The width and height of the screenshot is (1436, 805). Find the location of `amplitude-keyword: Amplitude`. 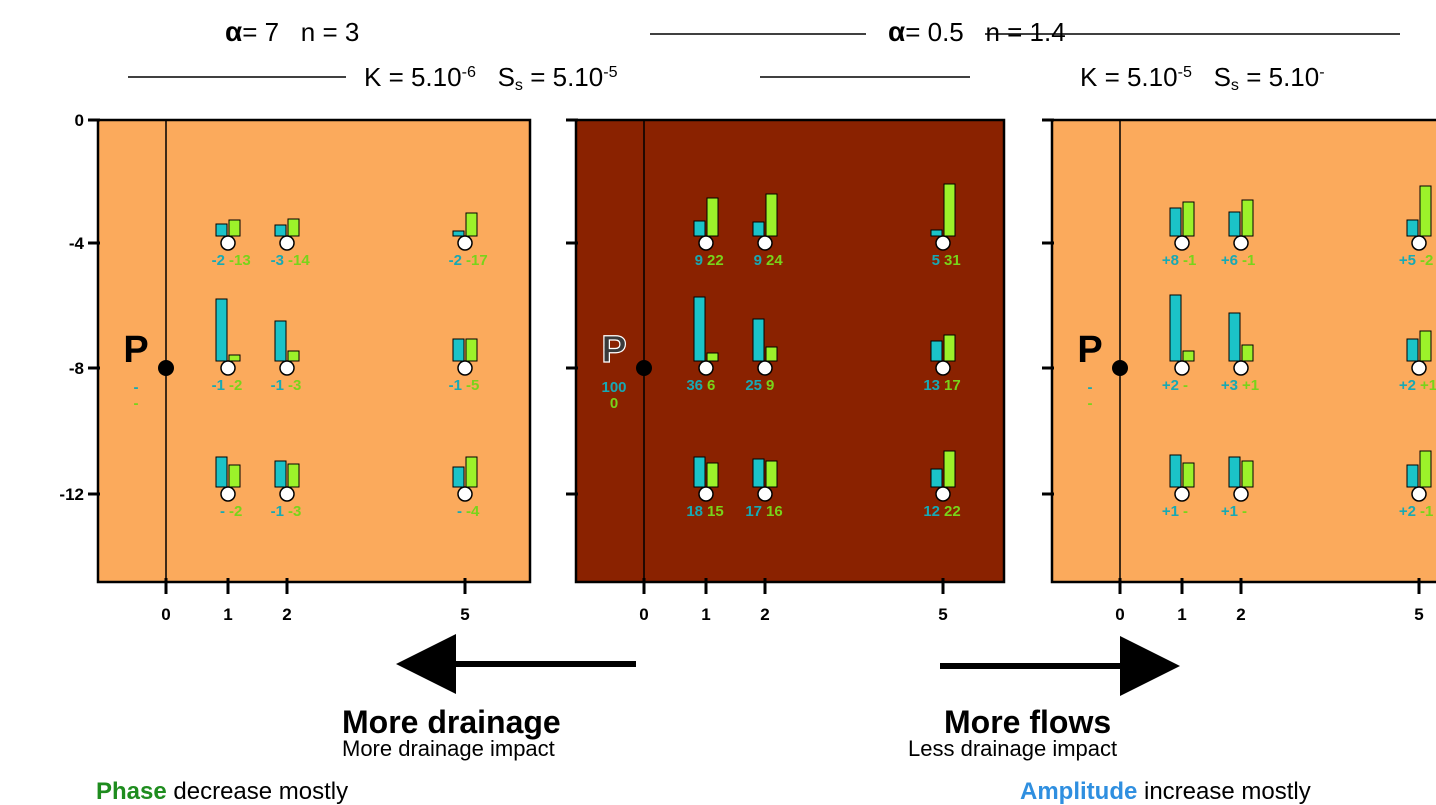

amplitude-keyword: Amplitude is located at coordinates (1079, 791).